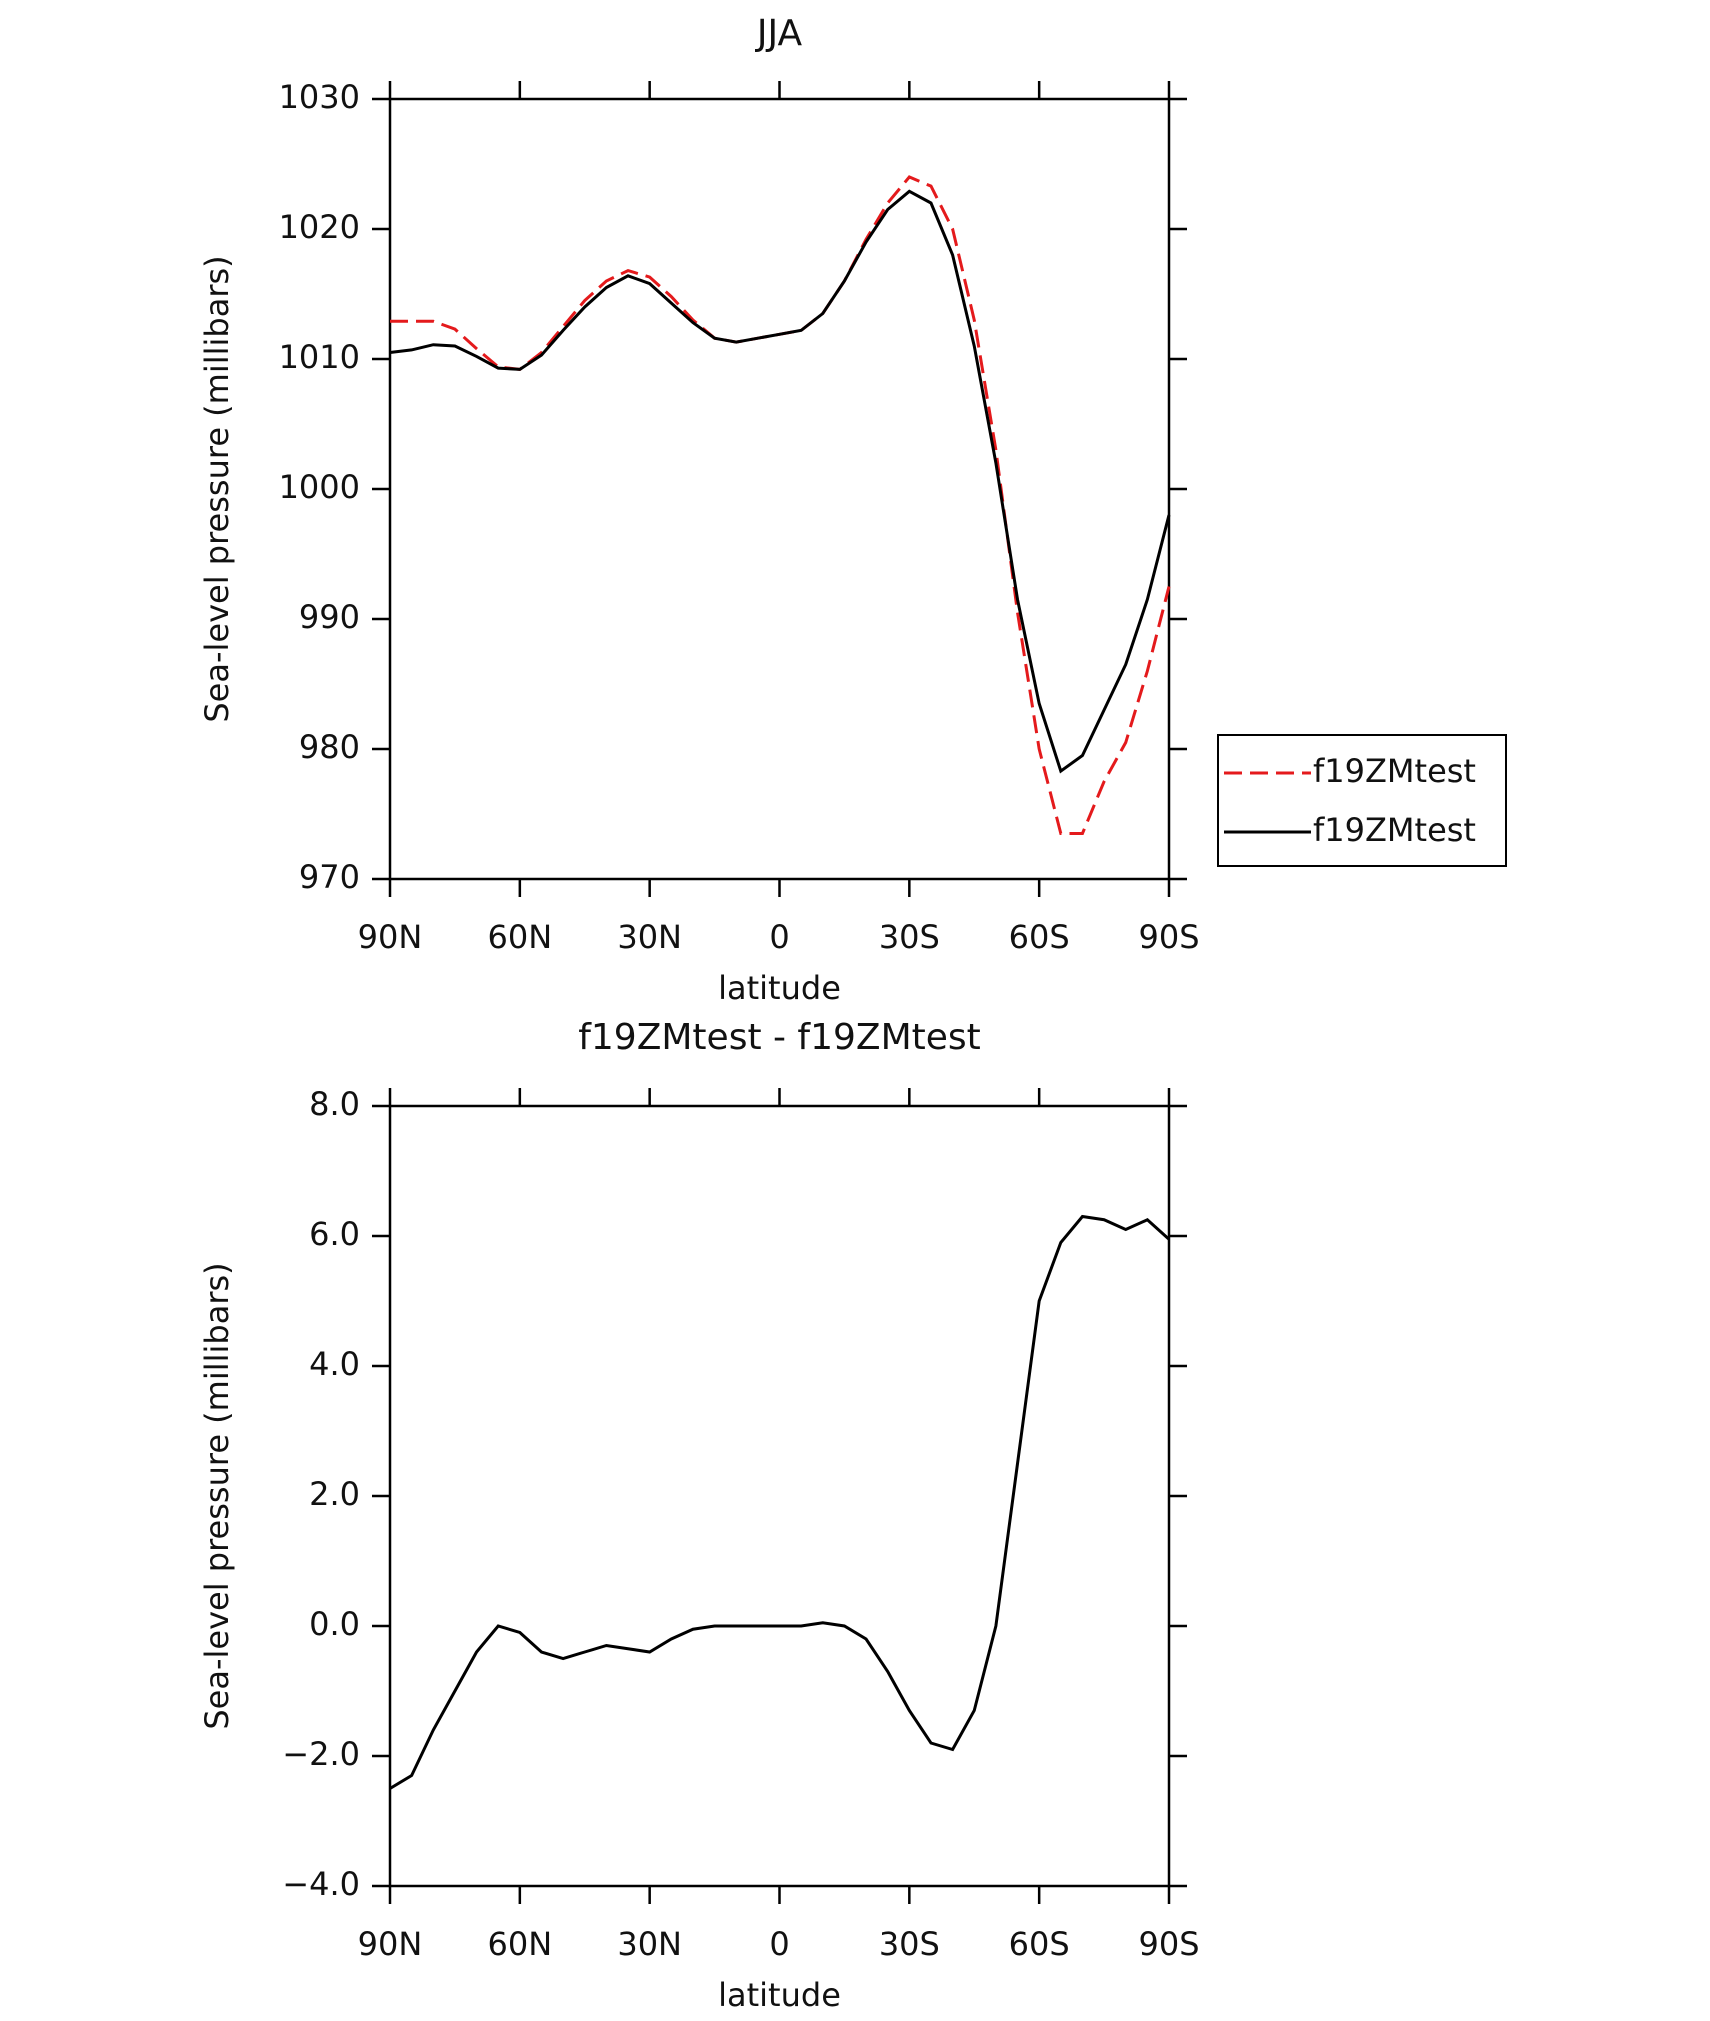  What do you see at coordinates (779, 33) in the screenshot?
I see `chart-title: JJA` at bounding box center [779, 33].